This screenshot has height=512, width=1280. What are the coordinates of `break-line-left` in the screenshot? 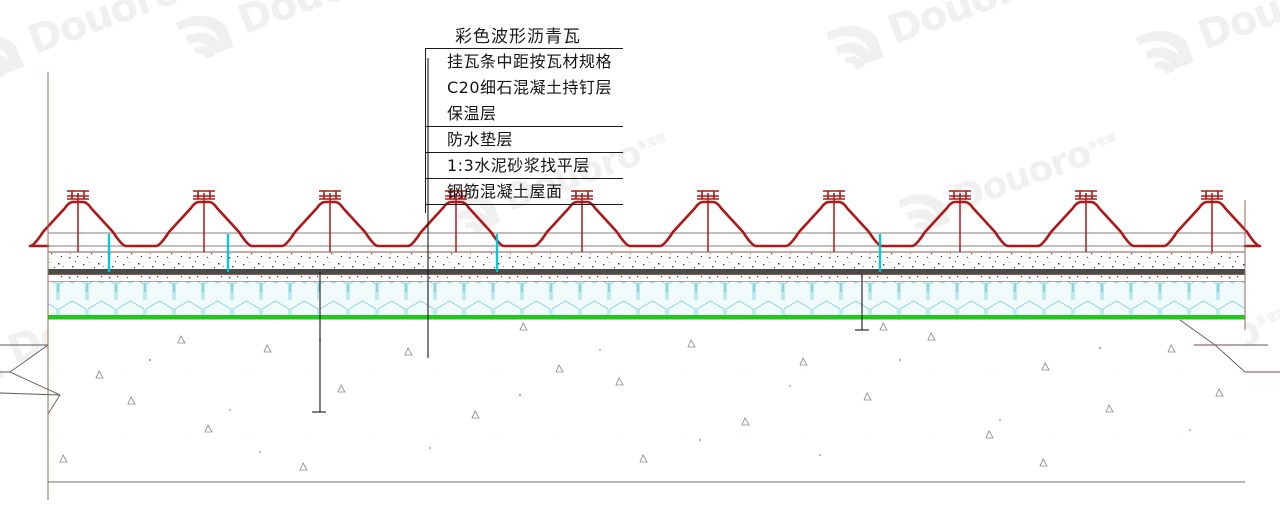 It's located at (30, 379).